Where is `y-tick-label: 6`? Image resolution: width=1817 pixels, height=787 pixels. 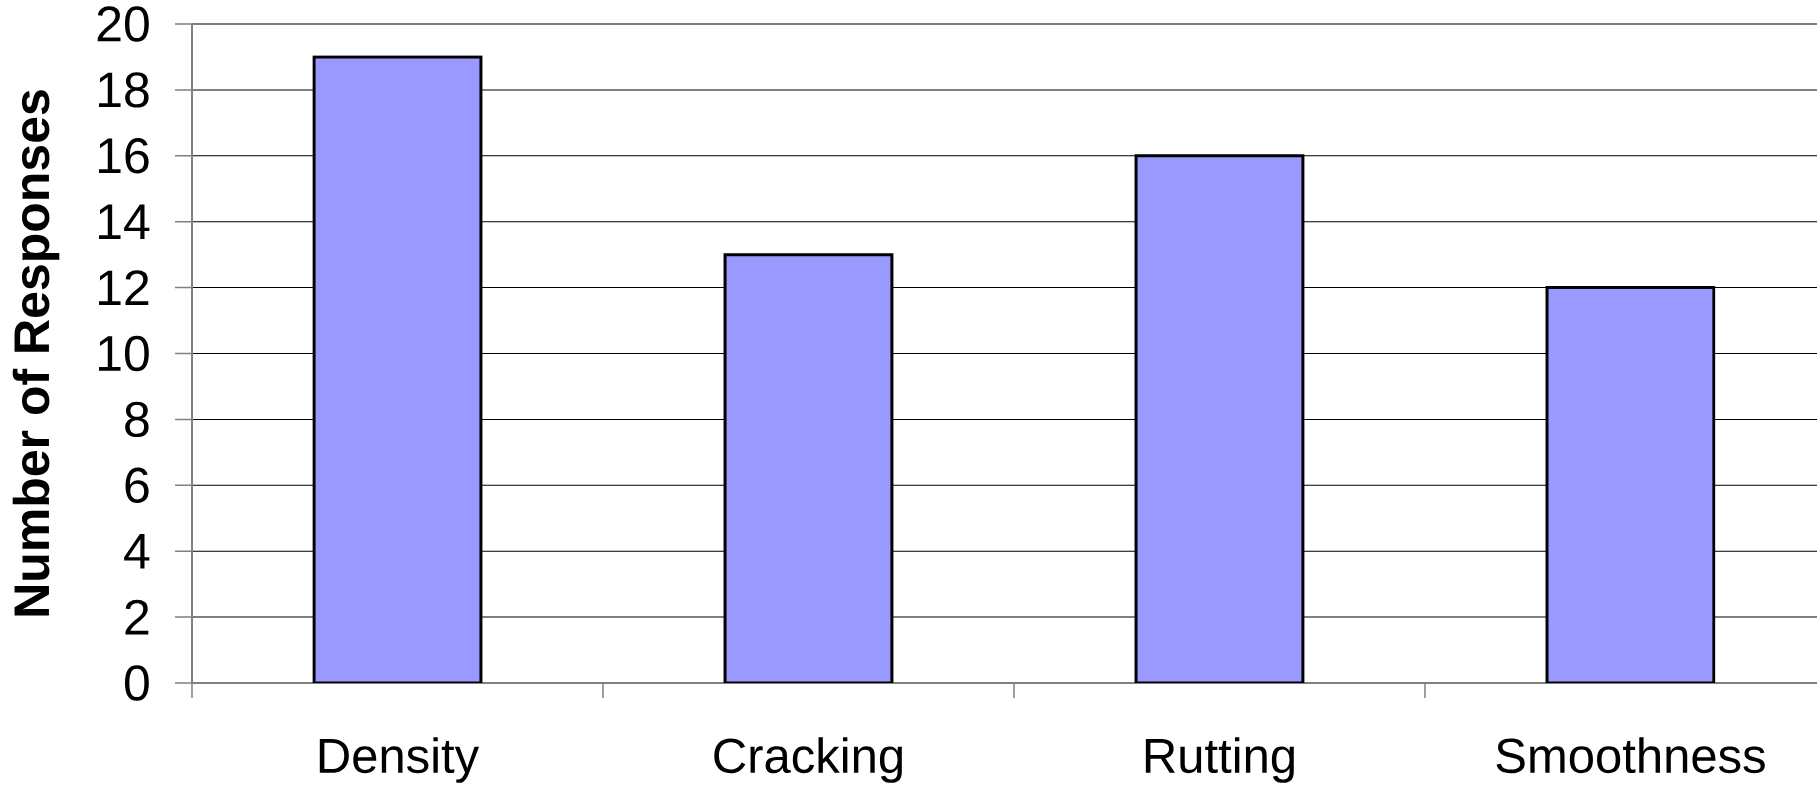
y-tick-label: 6 is located at coordinates (137, 485).